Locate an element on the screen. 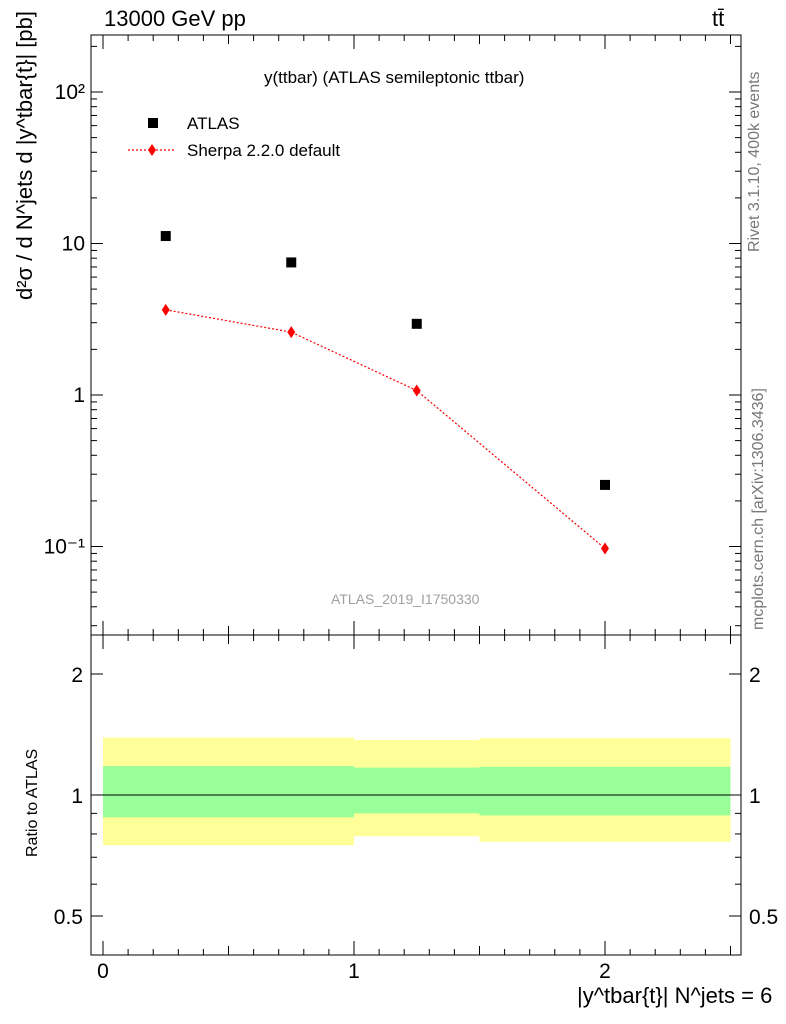  process-label: tt̄ is located at coordinates (718, 18).